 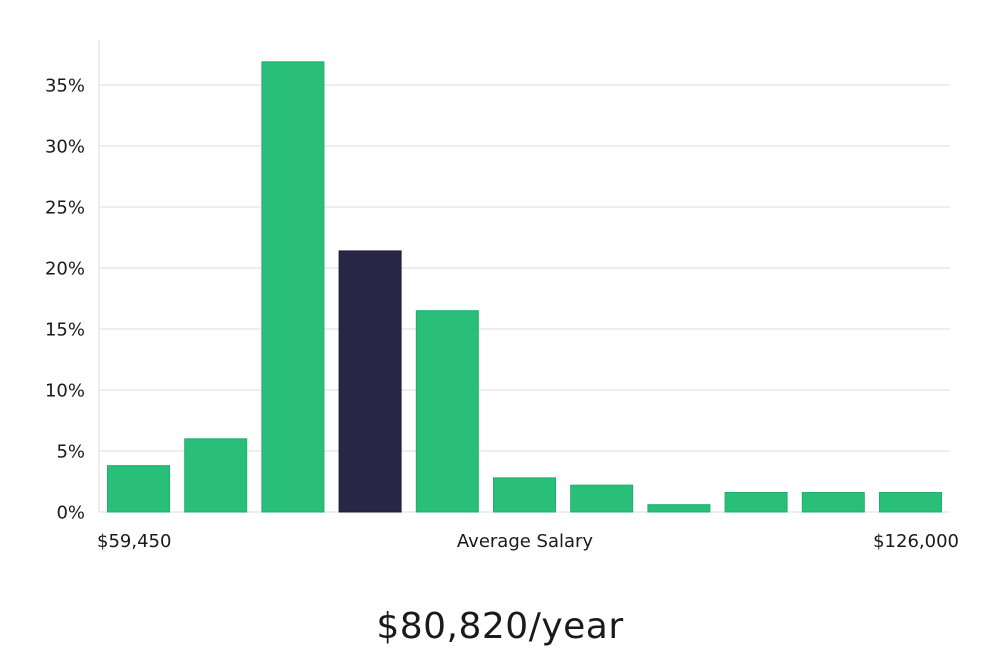 What do you see at coordinates (65, 86) in the screenshot?
I see `y-tick-label: 35%` at bounding box center [65, 86].